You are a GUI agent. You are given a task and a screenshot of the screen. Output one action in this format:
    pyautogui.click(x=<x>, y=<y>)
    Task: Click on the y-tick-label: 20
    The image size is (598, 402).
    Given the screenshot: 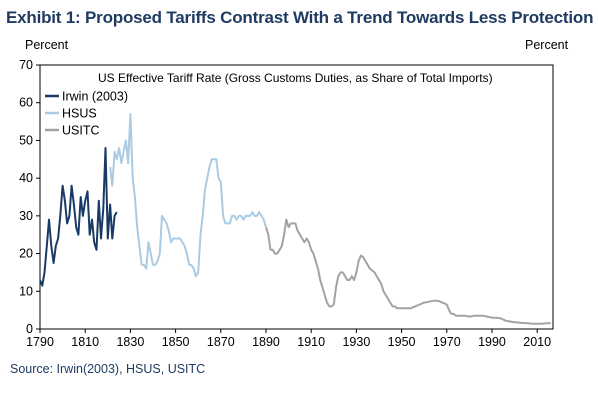 What is the action you would take?
    pyautogui.click(x=26, y=254)
    